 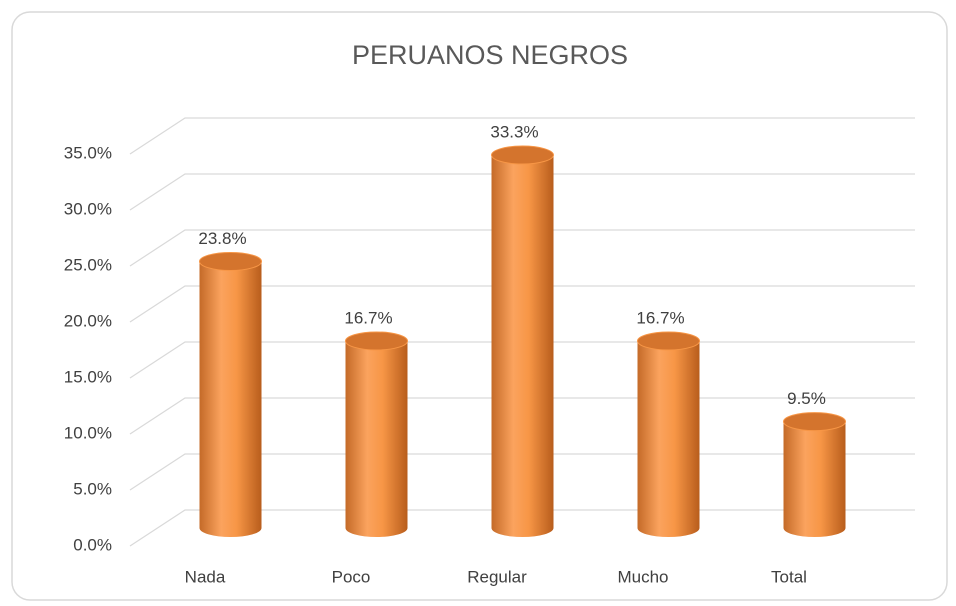 What do you see at coordinates (88, 208) in the screenshot?
I see `y-tick-label: 30.0%` at bounding box center [88, 208].